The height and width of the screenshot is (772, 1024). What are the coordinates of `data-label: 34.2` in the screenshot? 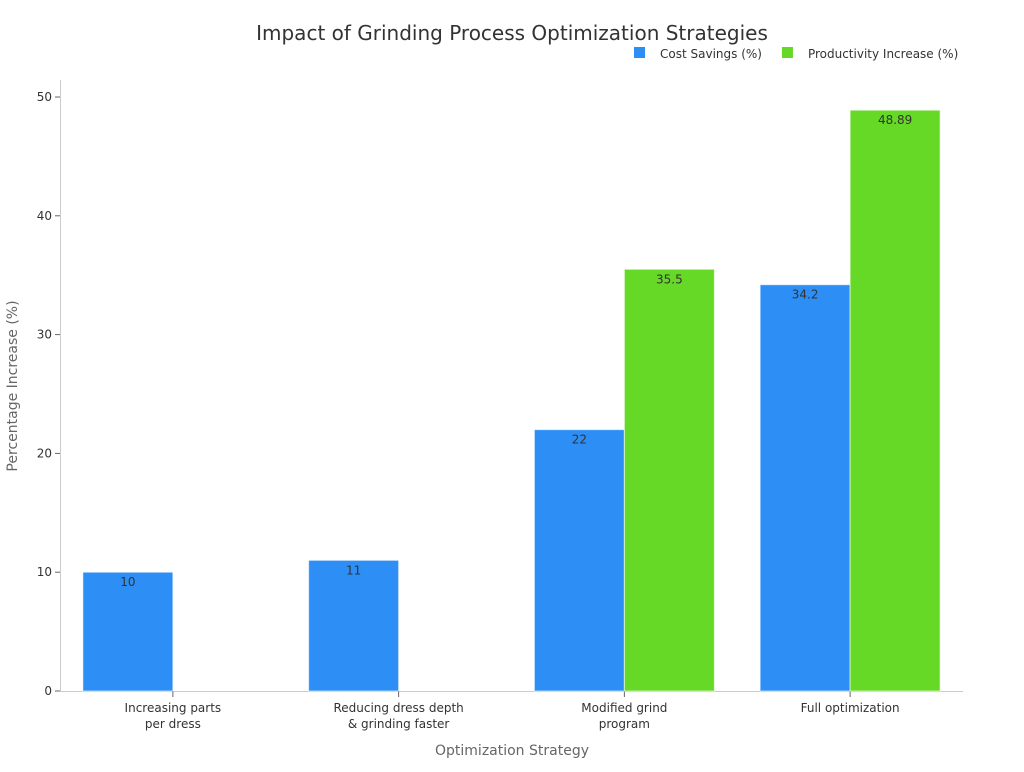 It's located at (805, 295).